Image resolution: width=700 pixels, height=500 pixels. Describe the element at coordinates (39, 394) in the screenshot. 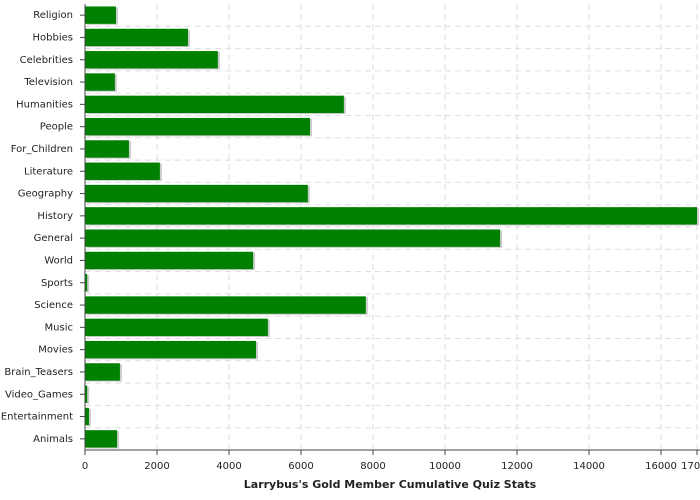

I see `y-tick-label: Video_Games` at that location.